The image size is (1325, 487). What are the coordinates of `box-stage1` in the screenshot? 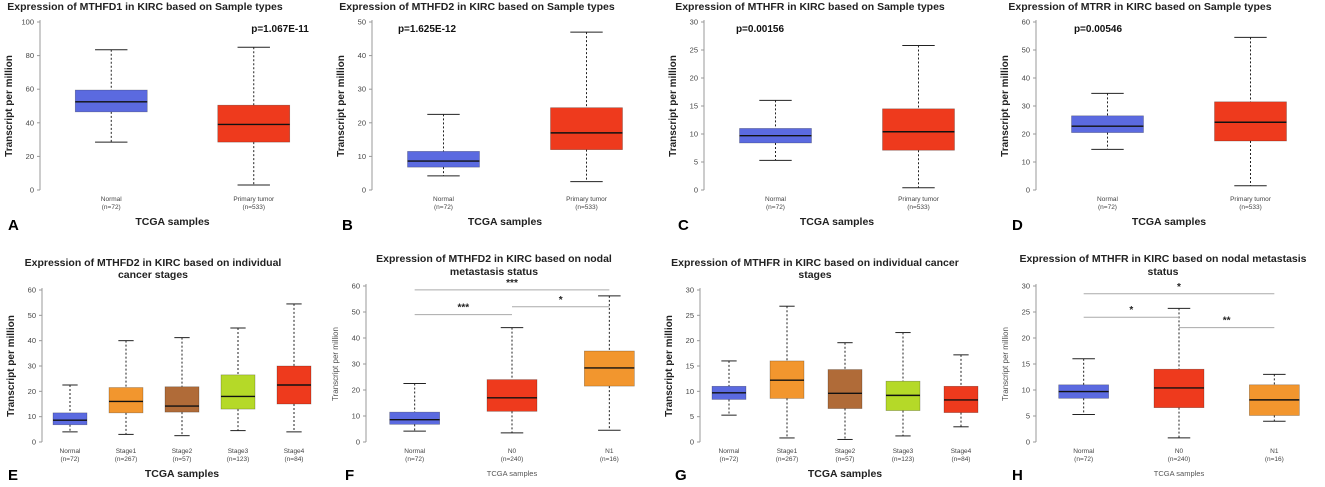 It's located at (787, 372).